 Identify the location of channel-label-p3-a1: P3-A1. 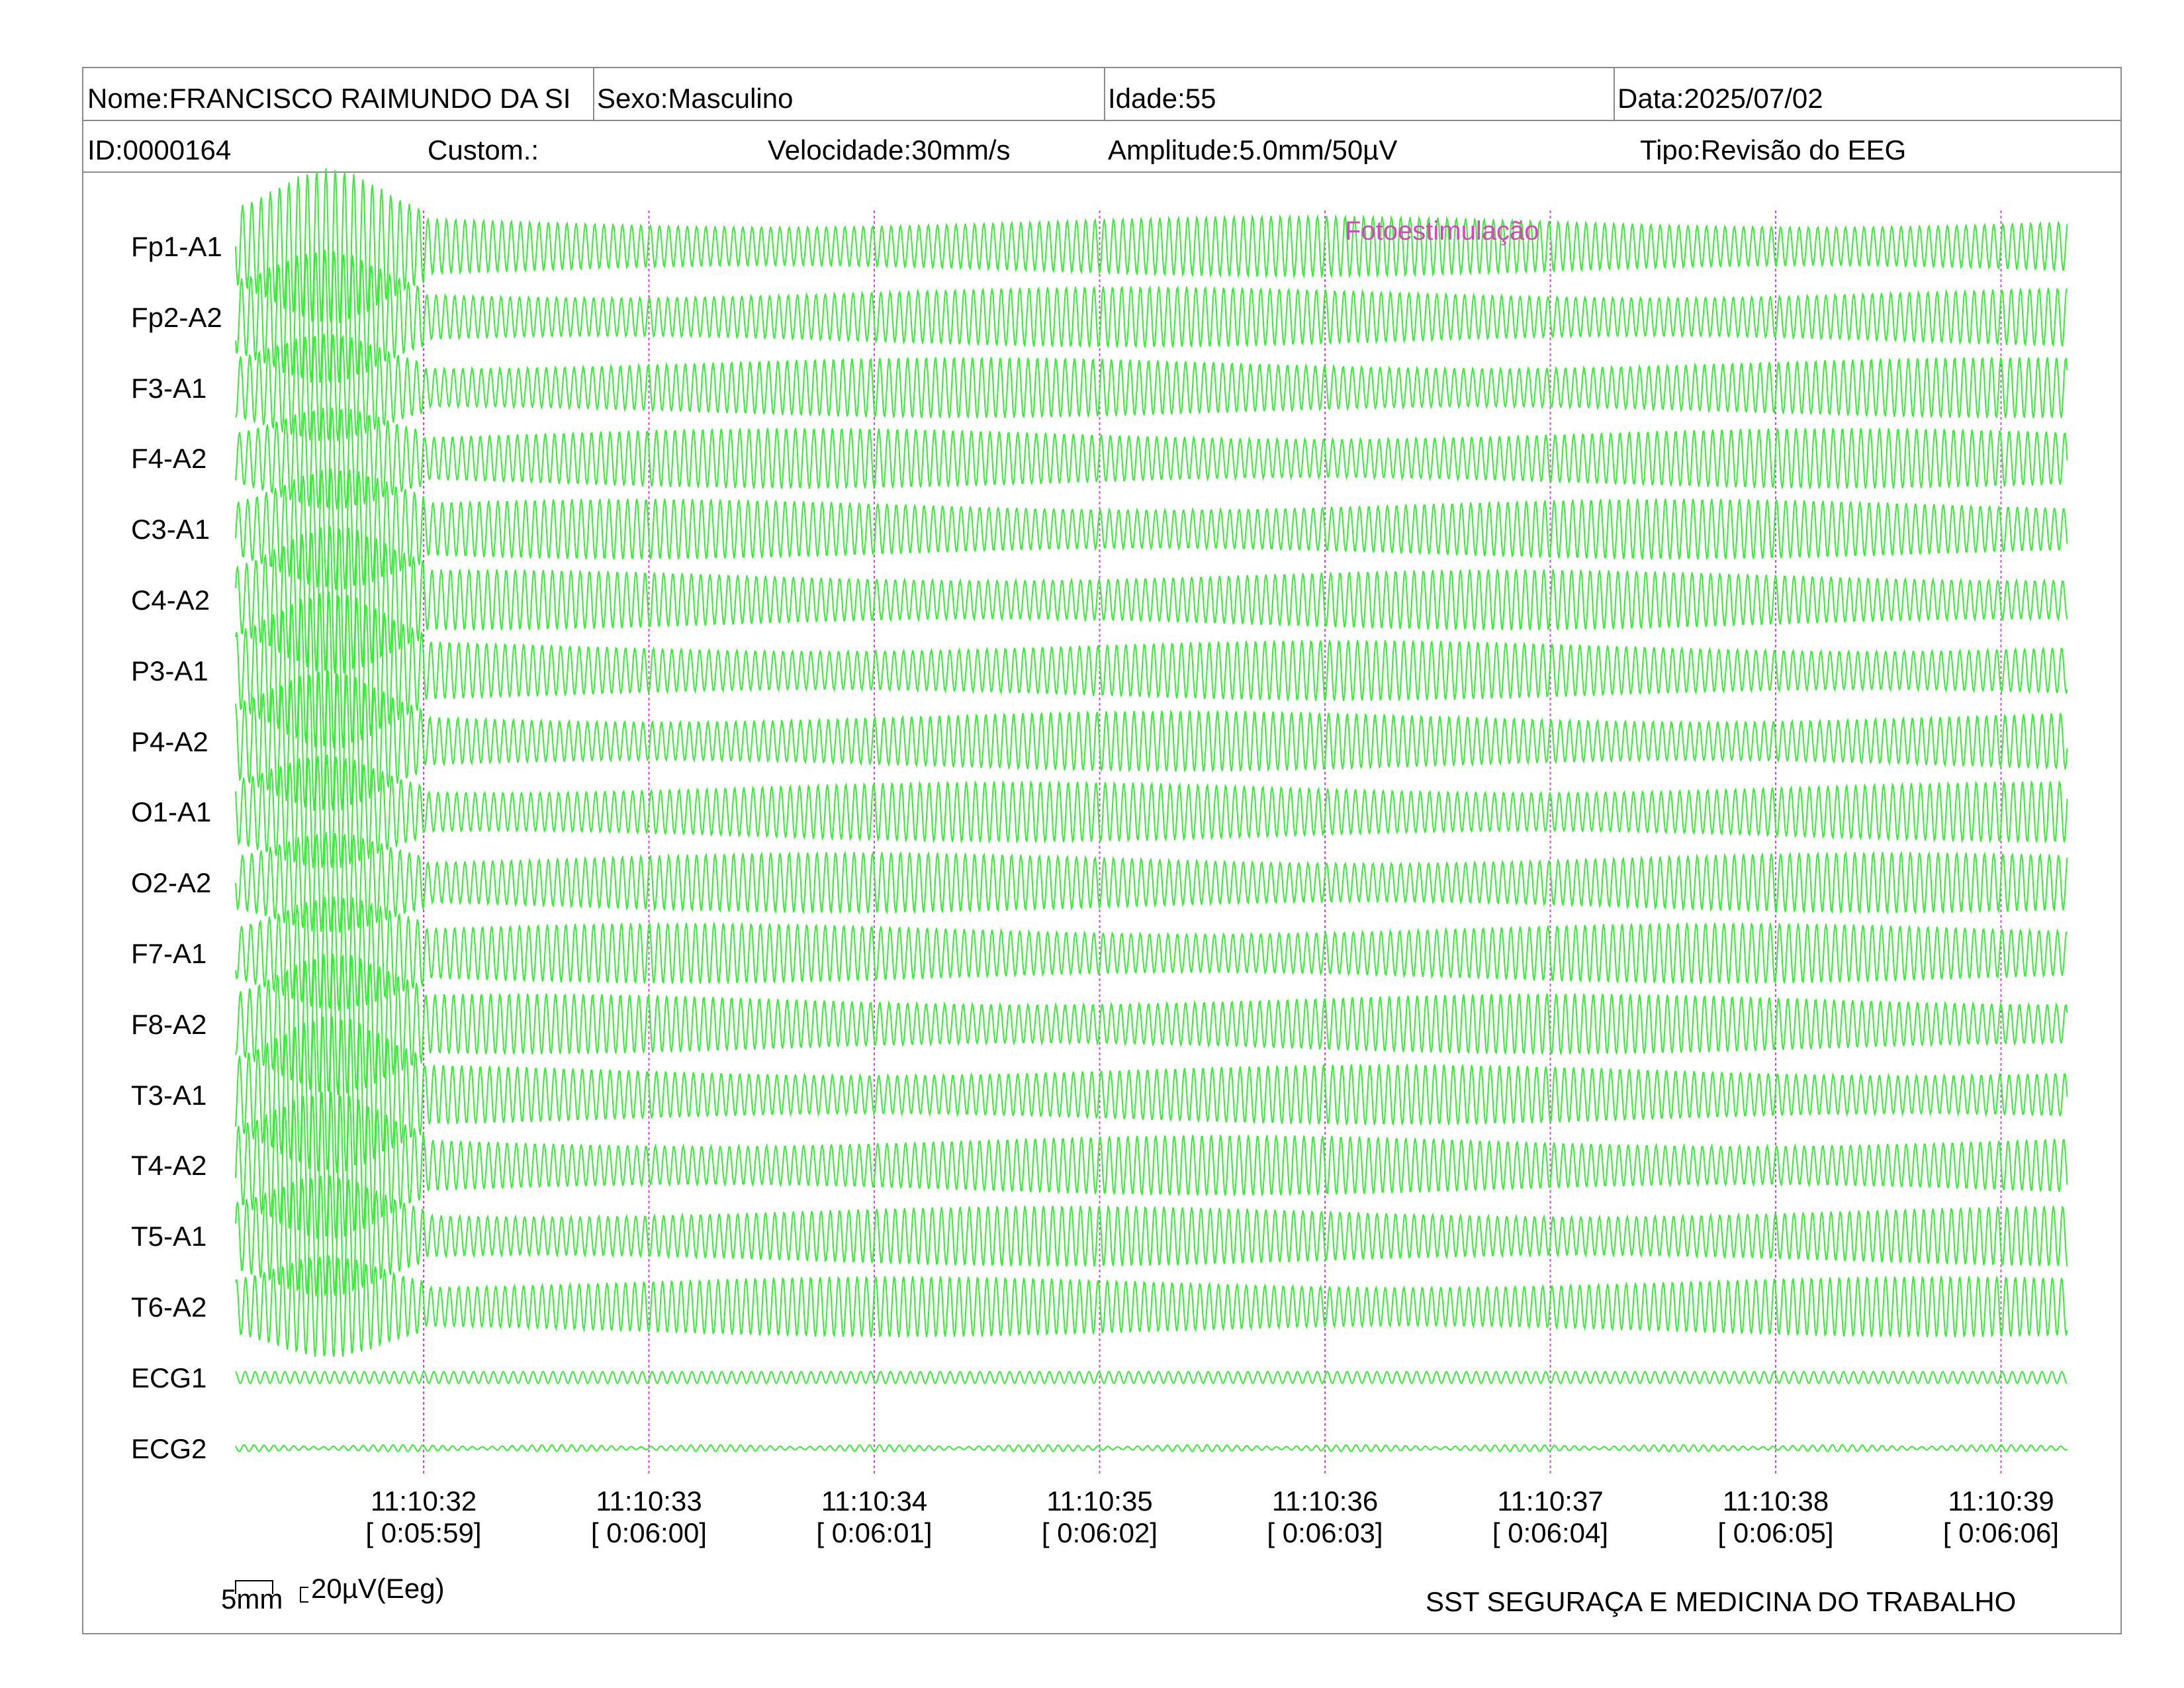
(170, 670).